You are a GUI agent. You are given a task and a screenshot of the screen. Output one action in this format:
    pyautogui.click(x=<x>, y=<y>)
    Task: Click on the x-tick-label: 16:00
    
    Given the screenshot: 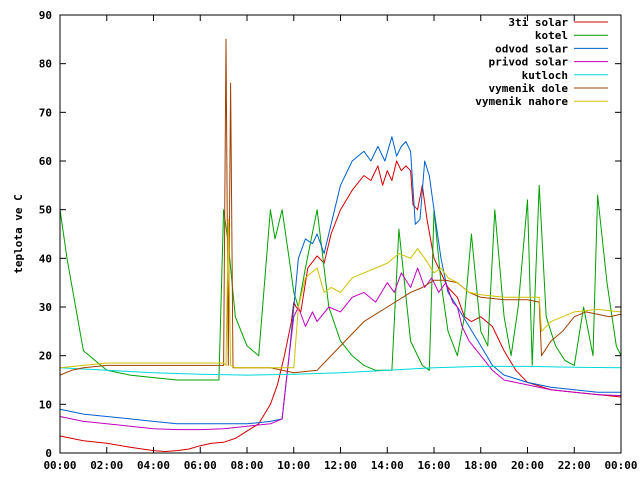 What is the action you would take?
    pyautogui.click(x=433, y=465)
    